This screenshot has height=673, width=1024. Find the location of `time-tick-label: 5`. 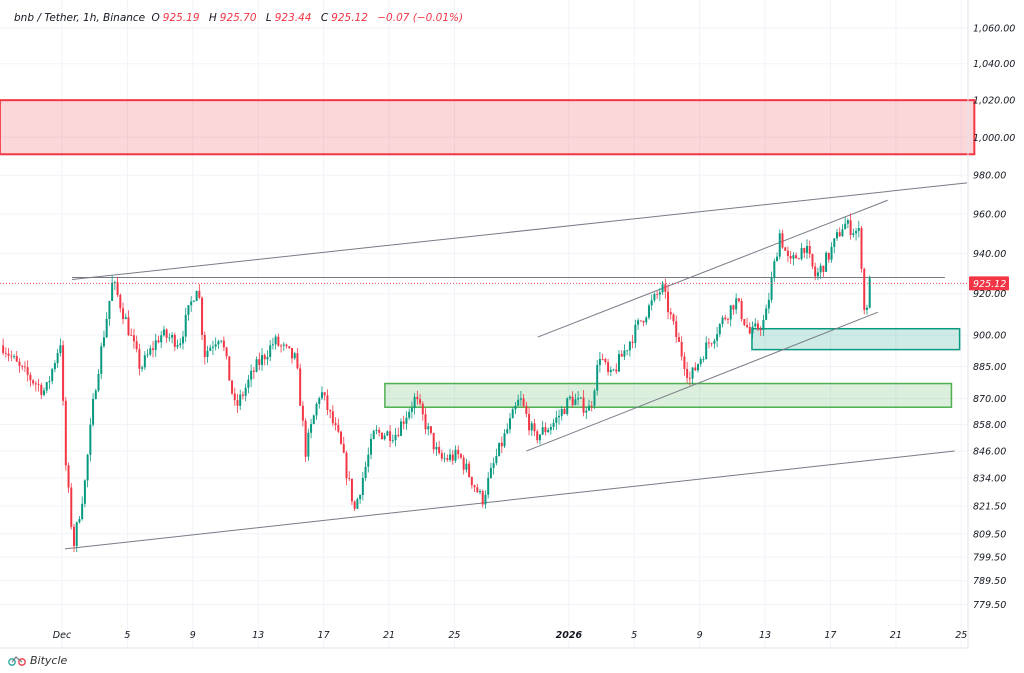

time-tick-label: 5 is located at coordinates (634, 635).